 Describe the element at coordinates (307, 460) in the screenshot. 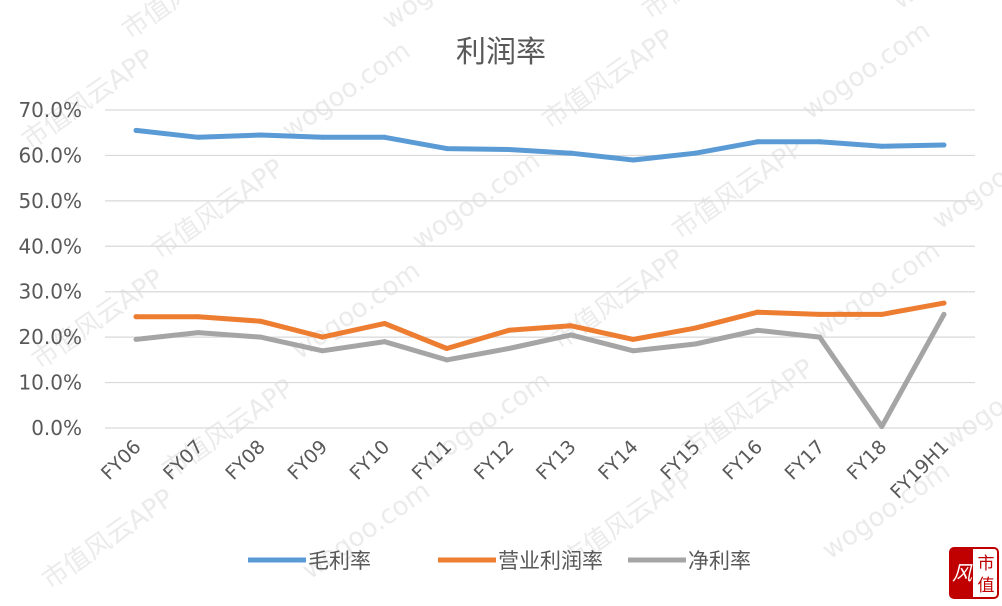

I see `x-tick-label: FY09` at that location.